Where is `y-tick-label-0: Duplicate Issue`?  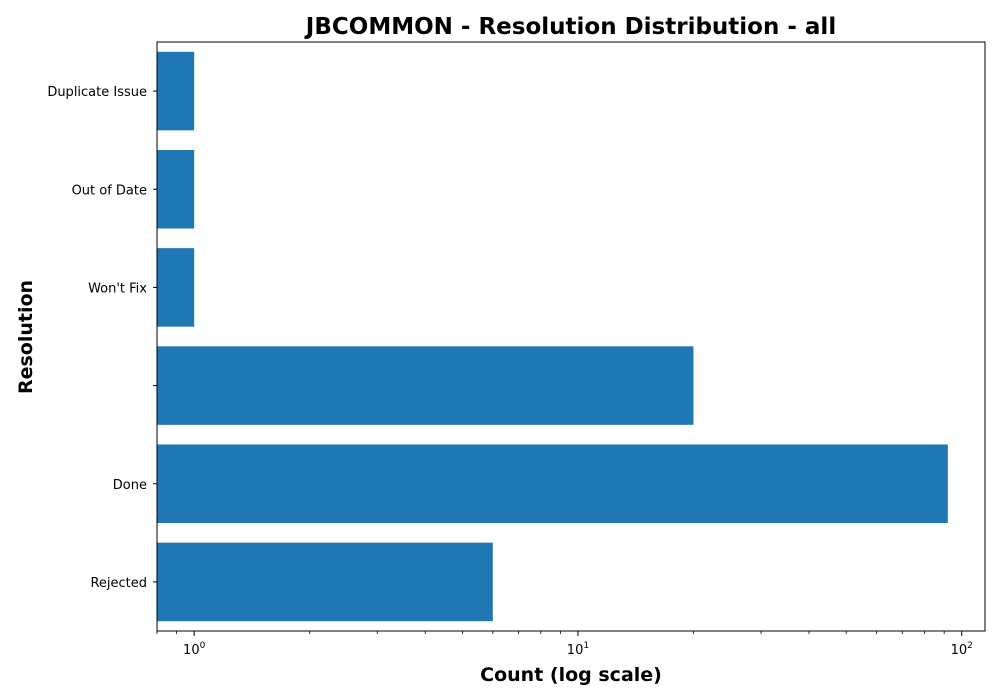 y-tick-label-0: Duplicate Issue is located at coordinates (97, 92).